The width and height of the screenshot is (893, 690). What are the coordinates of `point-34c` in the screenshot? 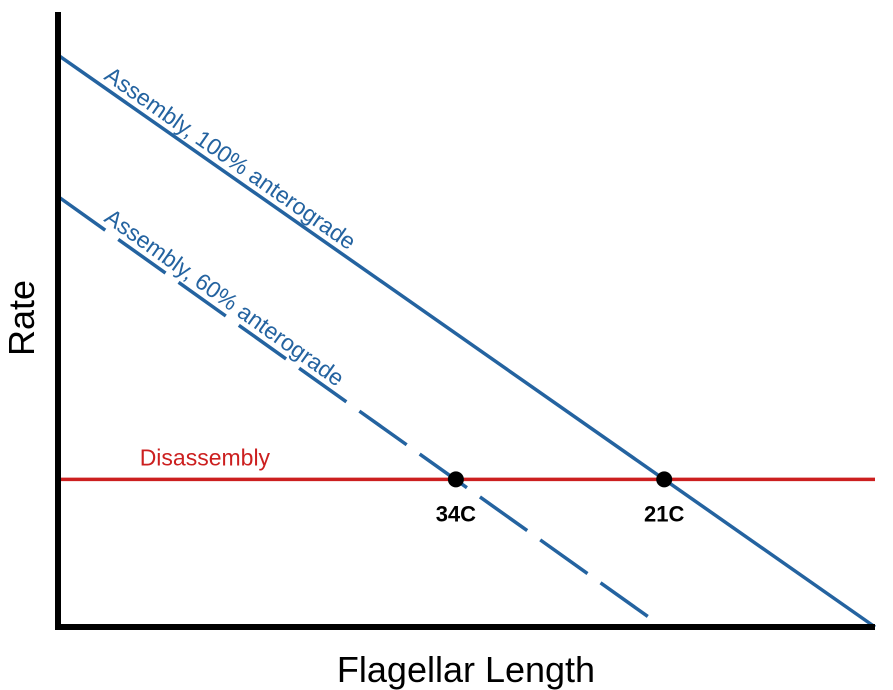 It's located at (455, 479).